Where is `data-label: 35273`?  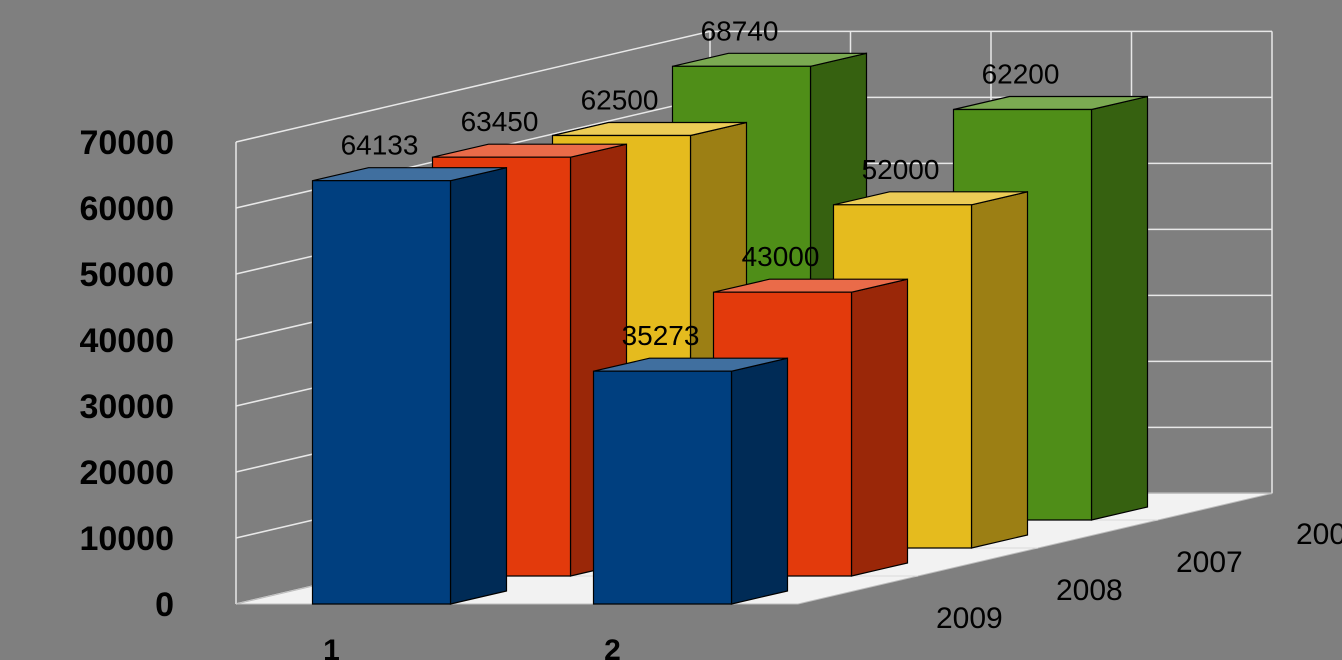
data-label: 35273 is located at coordinates (661, 335).